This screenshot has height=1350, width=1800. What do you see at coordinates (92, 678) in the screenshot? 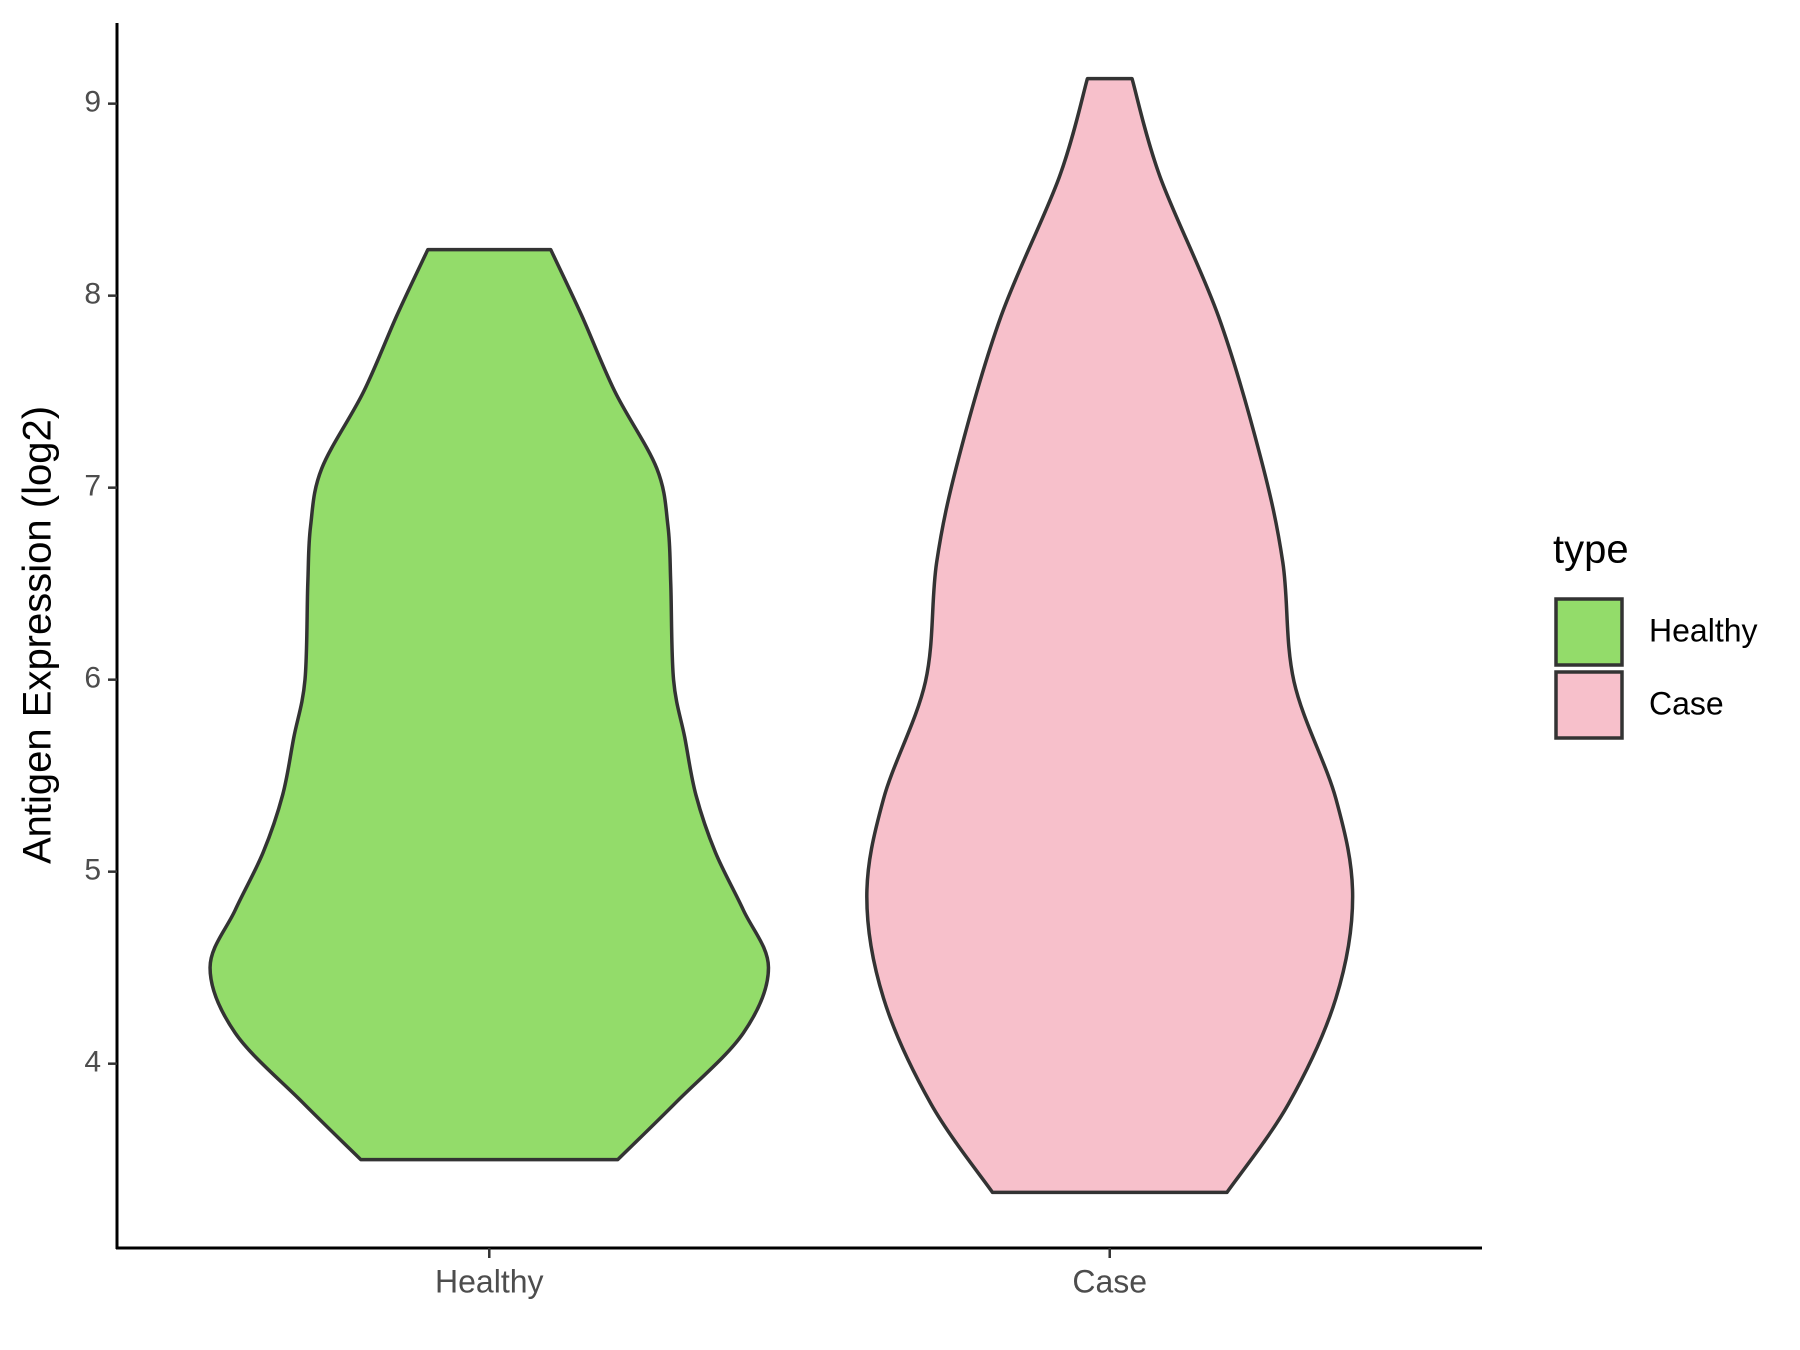
I see `y-tick-label: 6` at bounding box center [92, 678].